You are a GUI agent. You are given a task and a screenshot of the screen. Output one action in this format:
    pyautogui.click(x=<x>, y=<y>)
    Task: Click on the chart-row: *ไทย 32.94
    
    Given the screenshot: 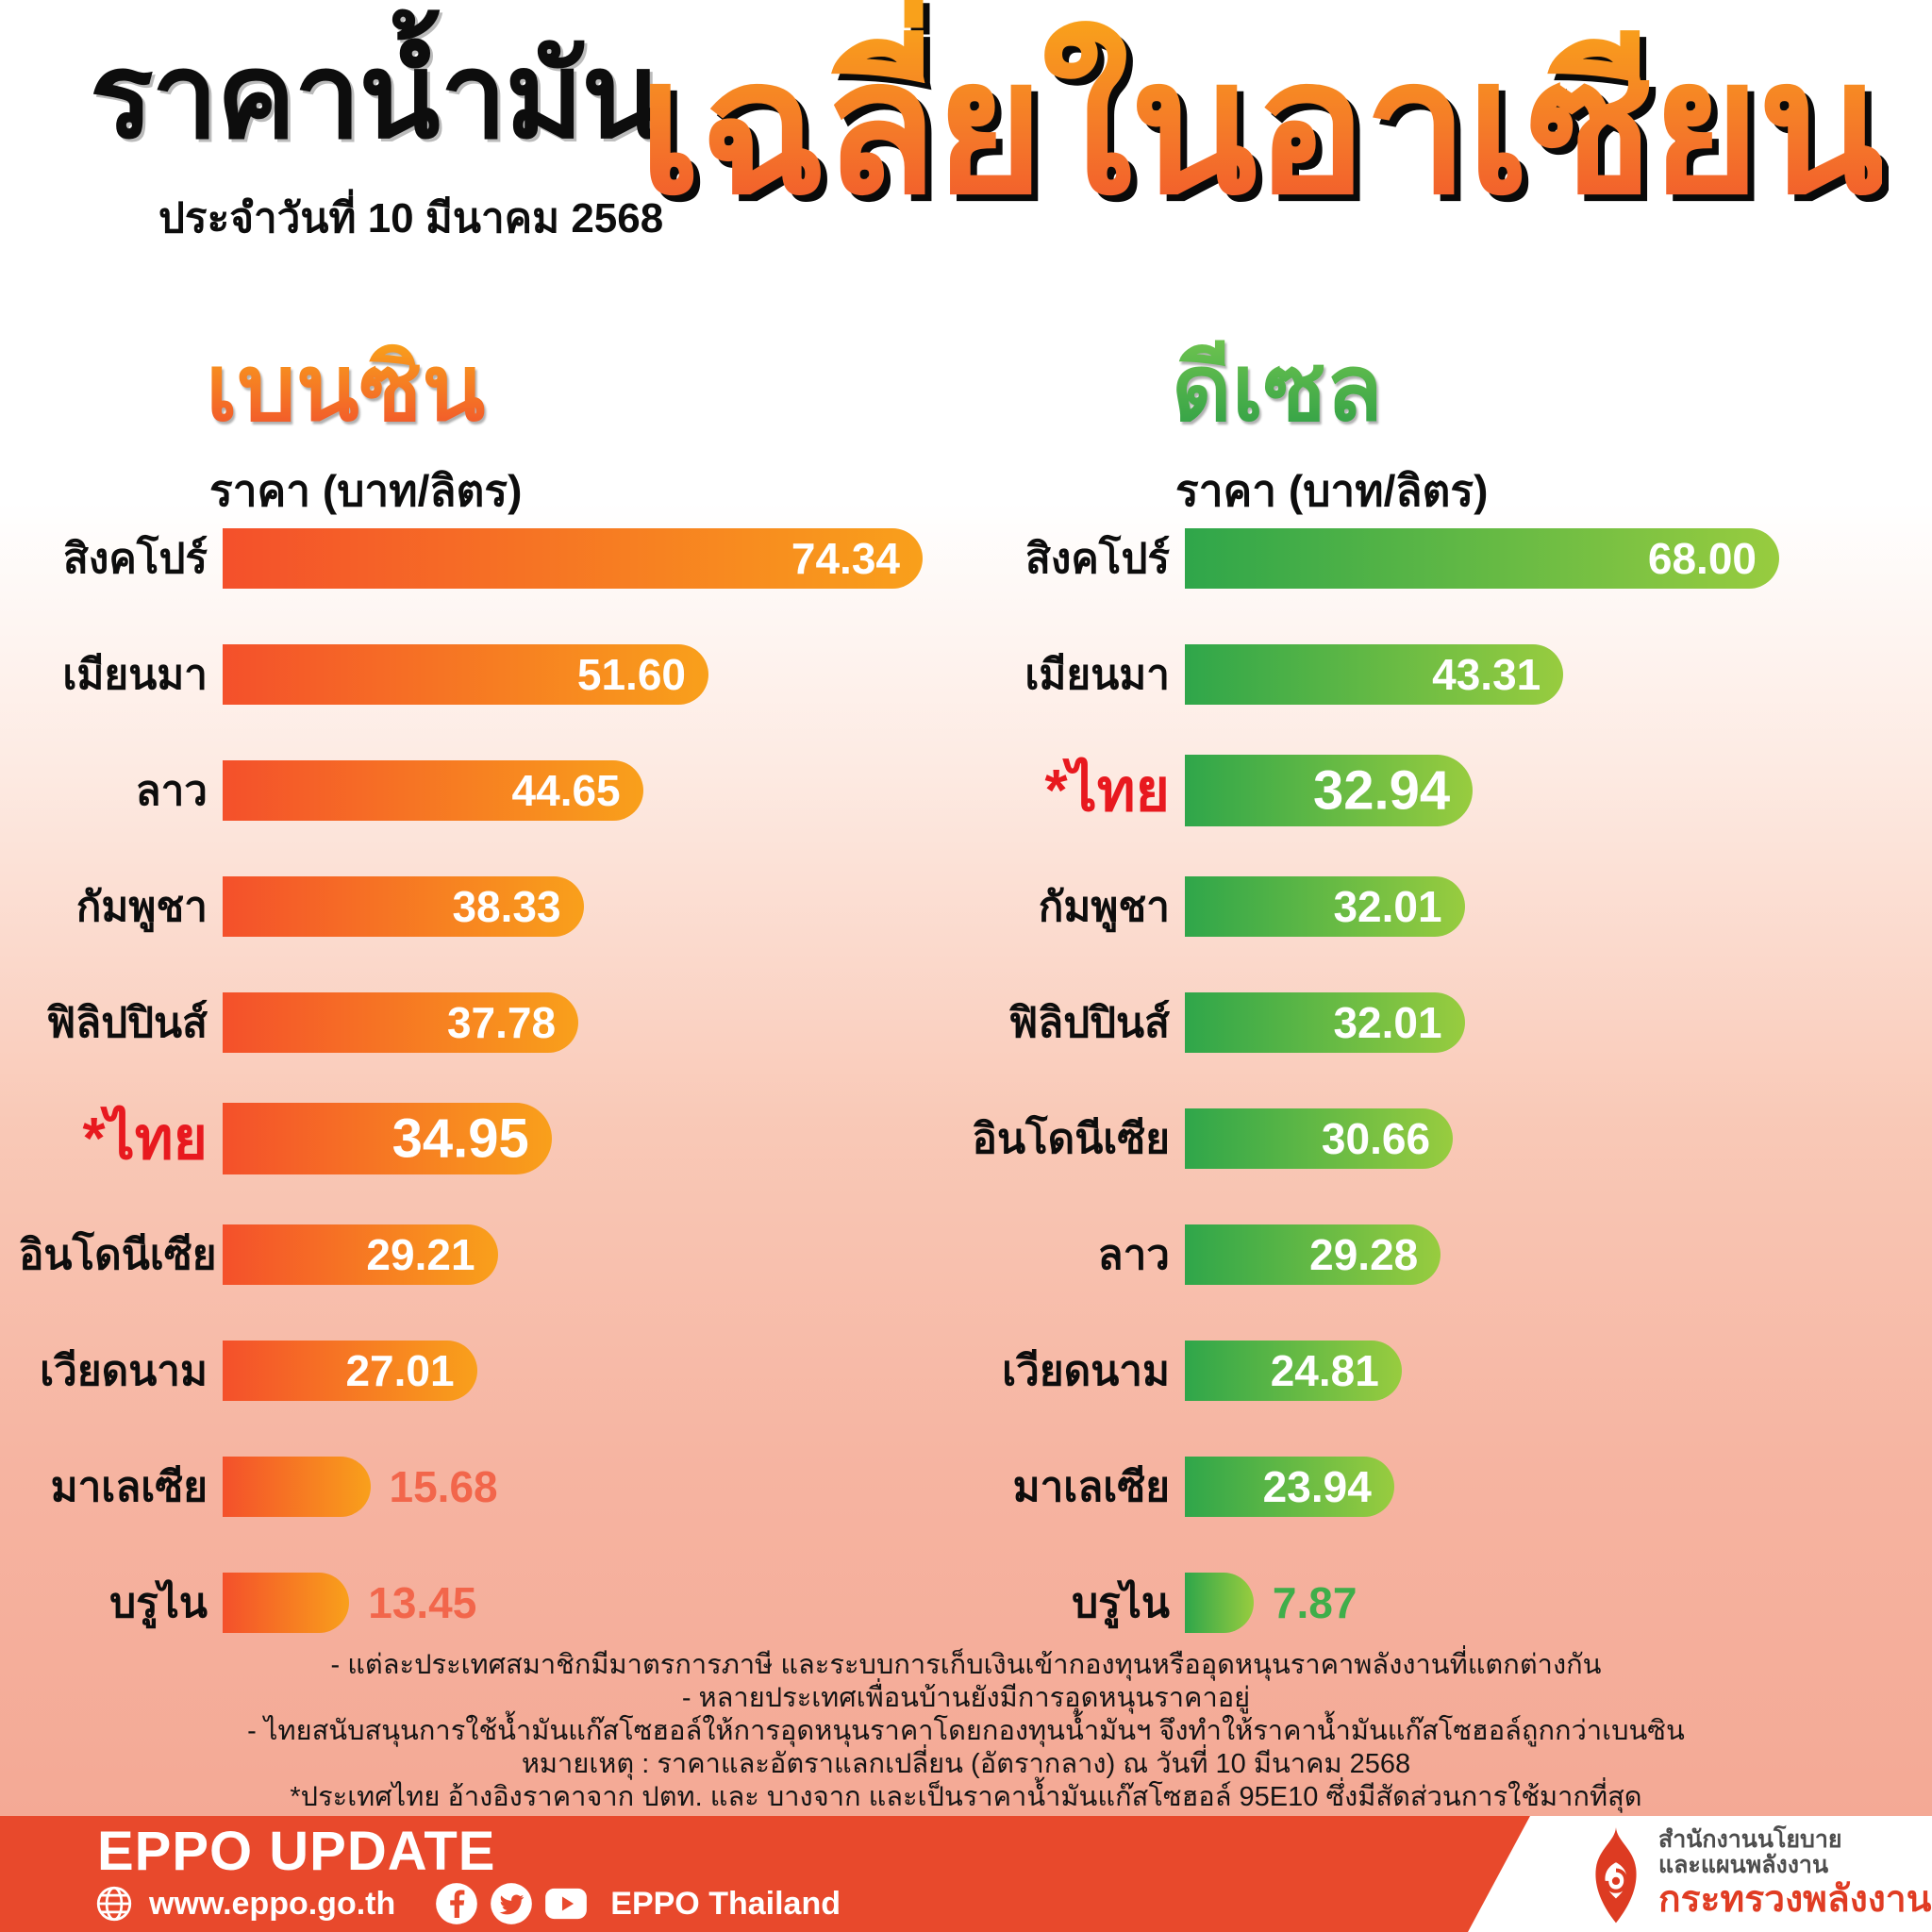 What is the action you would take?
    pyautogui.click(x=1375, y=790)
    